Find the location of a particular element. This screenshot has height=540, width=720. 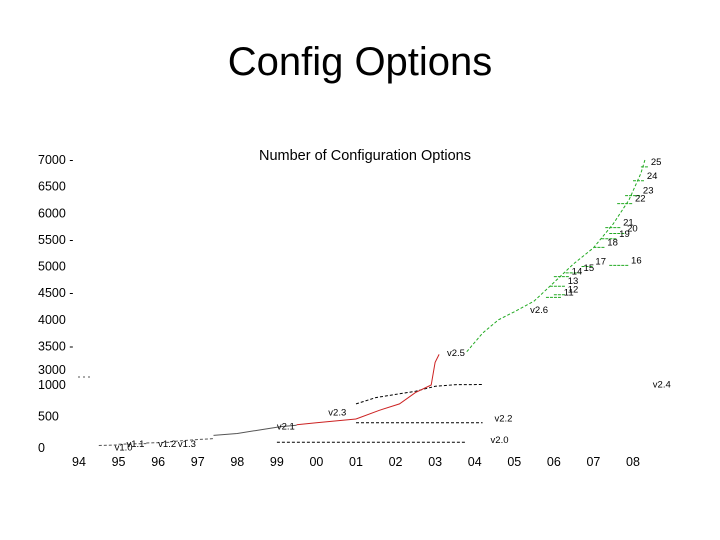

x-tick-label: 02 is located at coordinates (396, 462).